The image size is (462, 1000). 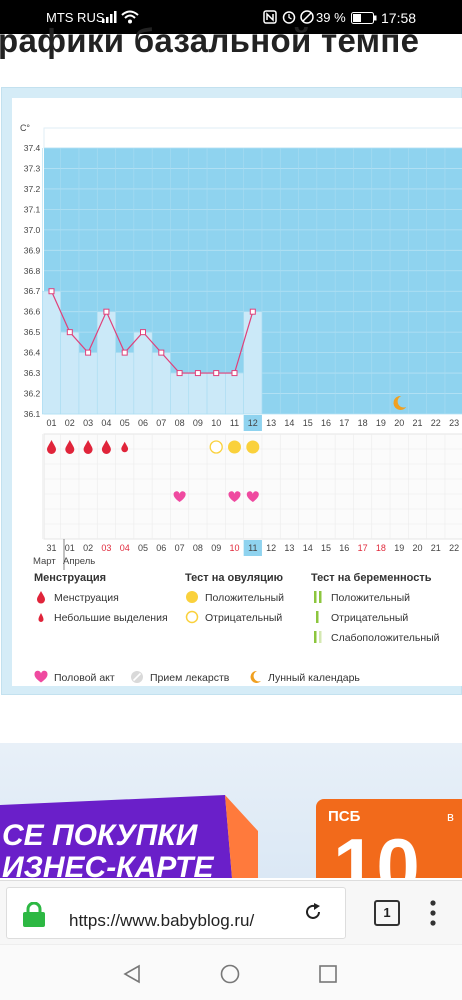 What do you see at coordinates (41, 676) in the screenshot?
I see `heart-icon` at bounding box center [41, 676].